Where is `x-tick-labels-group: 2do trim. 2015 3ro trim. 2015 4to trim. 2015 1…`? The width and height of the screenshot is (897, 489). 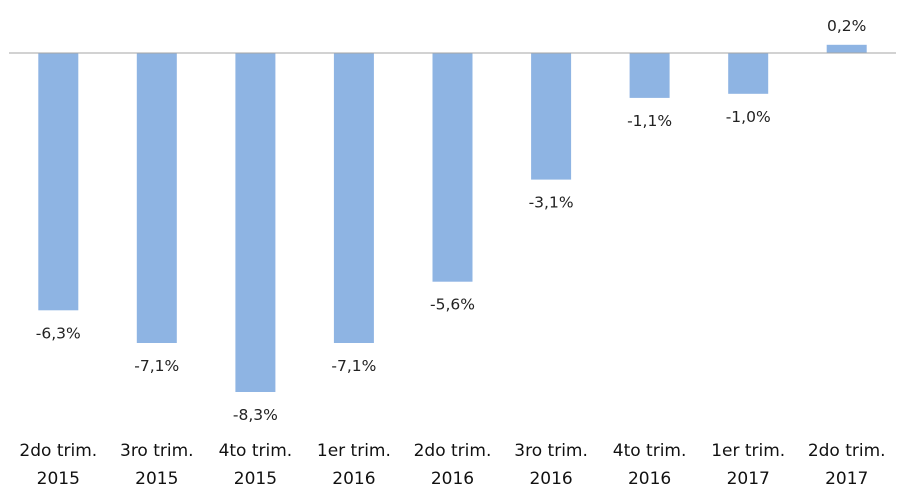
x-tick-labels-group: 2do trim. 2015 3ro trim. 2015 4to trim. 2015 1… is located at coordinates (452, 465).